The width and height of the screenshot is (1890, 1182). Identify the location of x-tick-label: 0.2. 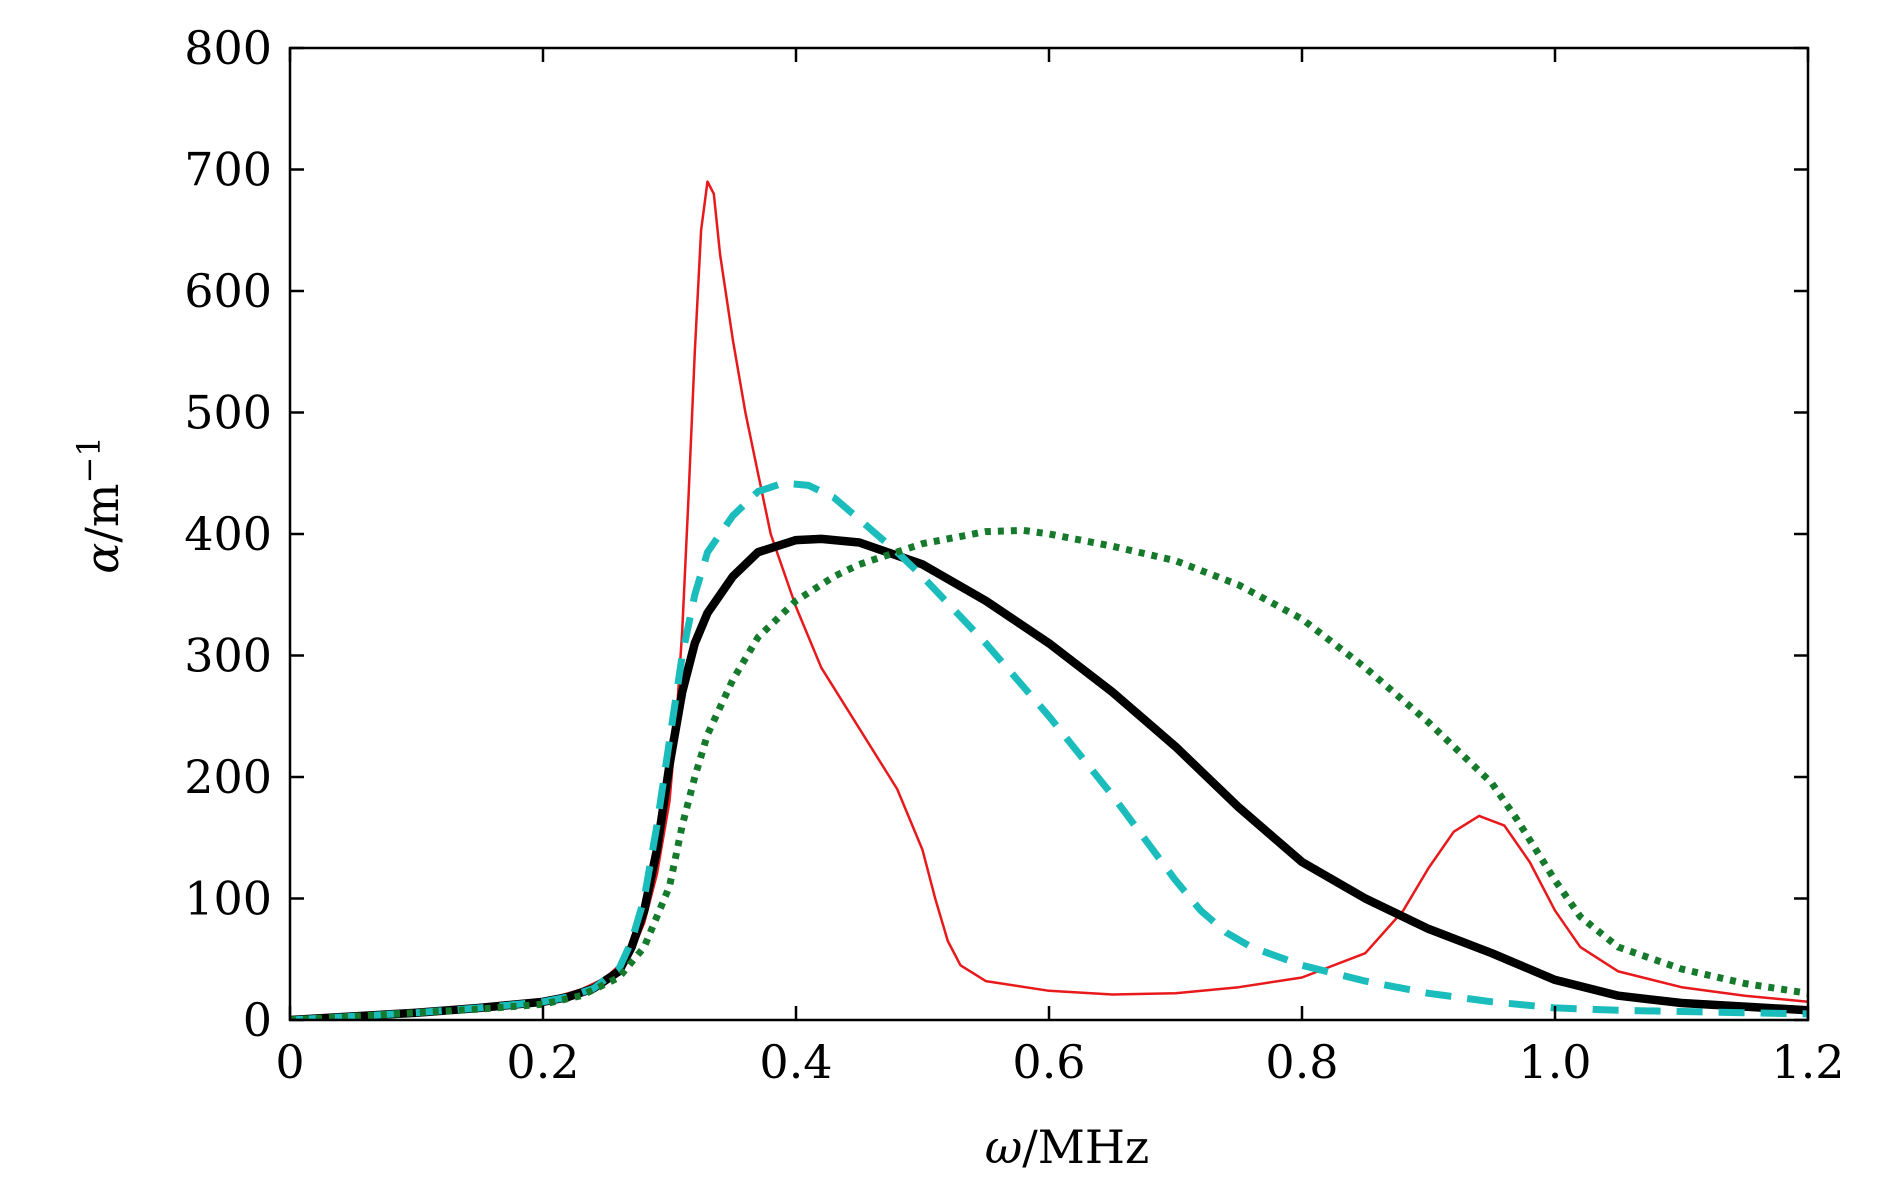
(542, 1062).